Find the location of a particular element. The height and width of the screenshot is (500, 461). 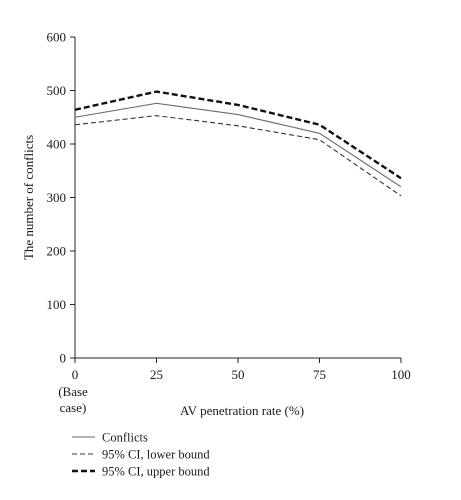

y-ticks: 0 100 200 300 400 500 600 is located at coordinates (61, 198).